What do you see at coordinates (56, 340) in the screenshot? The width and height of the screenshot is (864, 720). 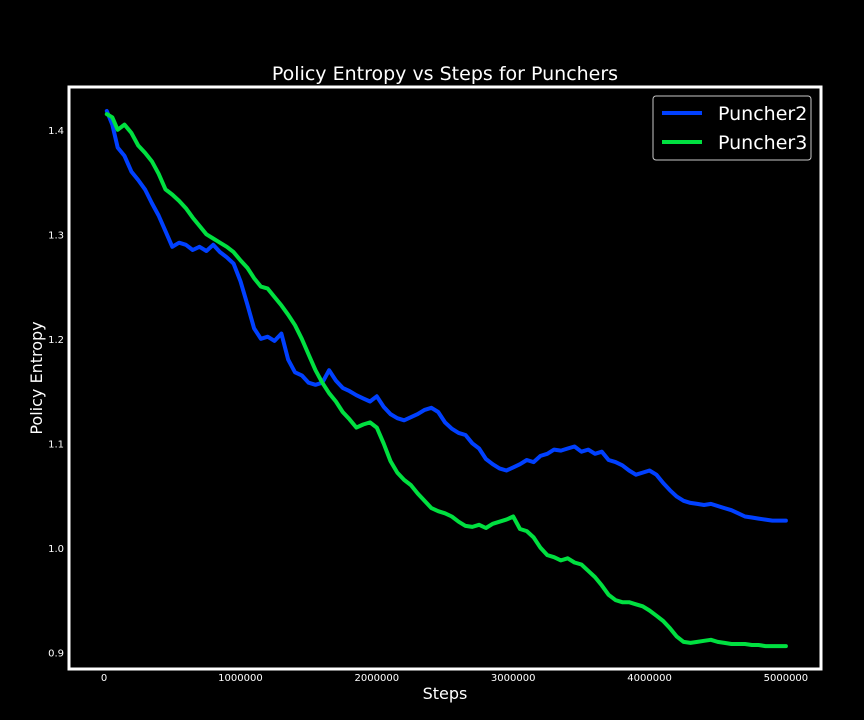 I see `y-tick-label: 1.2` at bounding box center [56, 340].